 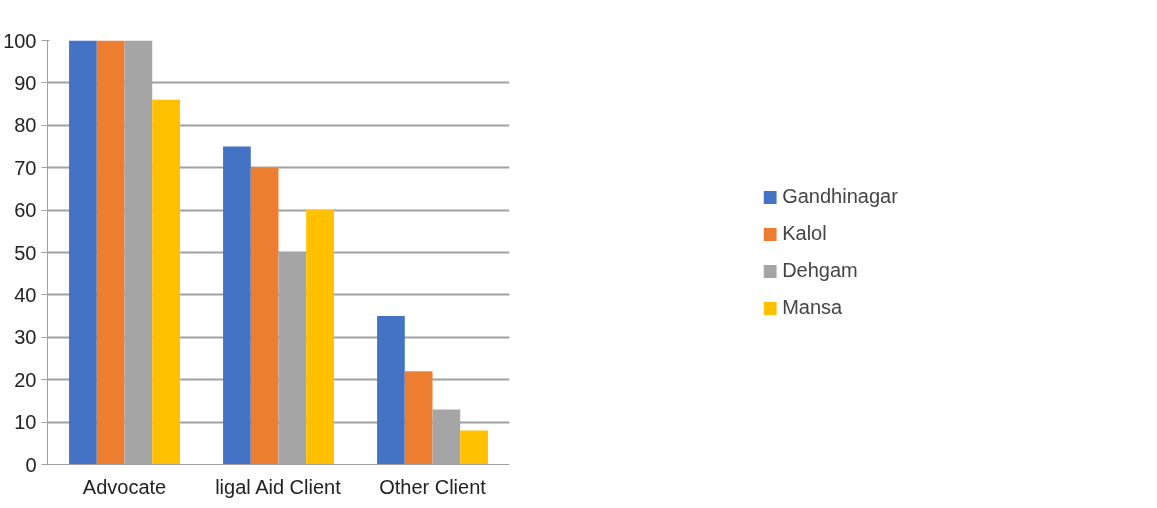 What do you see at coordinates (31, 464) in the screenshot?
I see `y-tick-label: 0` at bounding box center [31, 464].